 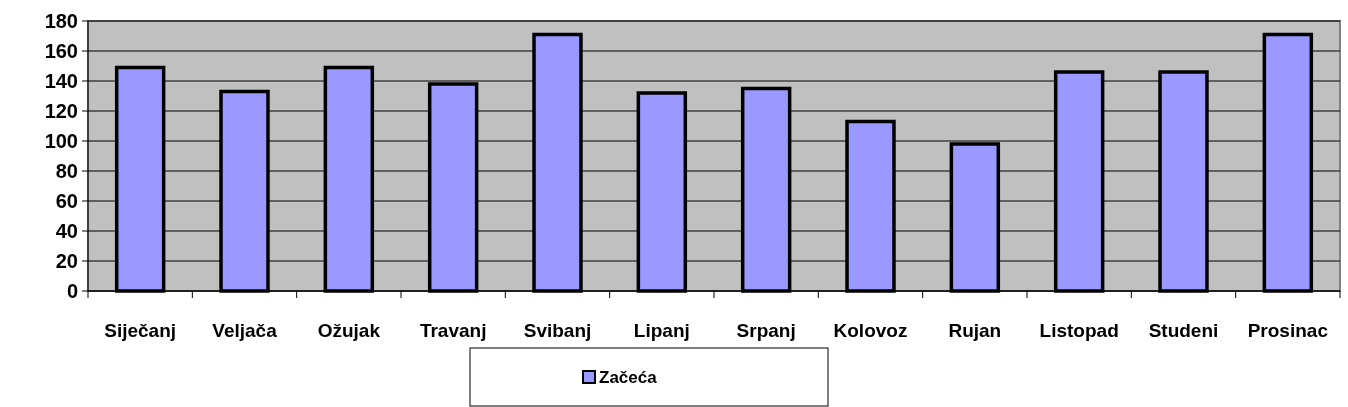 What do you see at coordinates (766, 330) in the screenshot?
I see `x-tick-label: Srpanj` at bounding box center [766, 330].